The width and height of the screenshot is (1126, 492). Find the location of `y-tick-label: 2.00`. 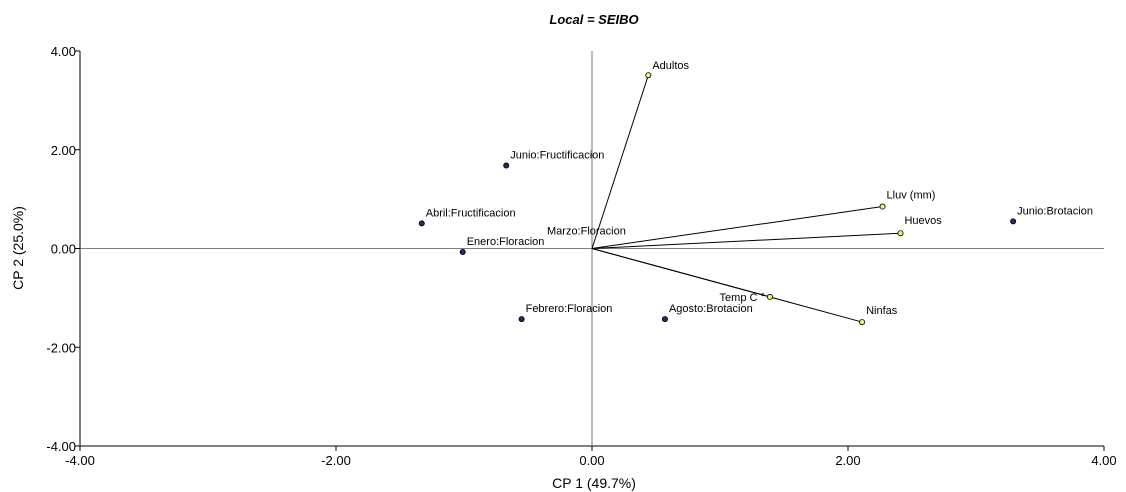

y-tick-label: 2.00 is located at coordinates (63, 150).